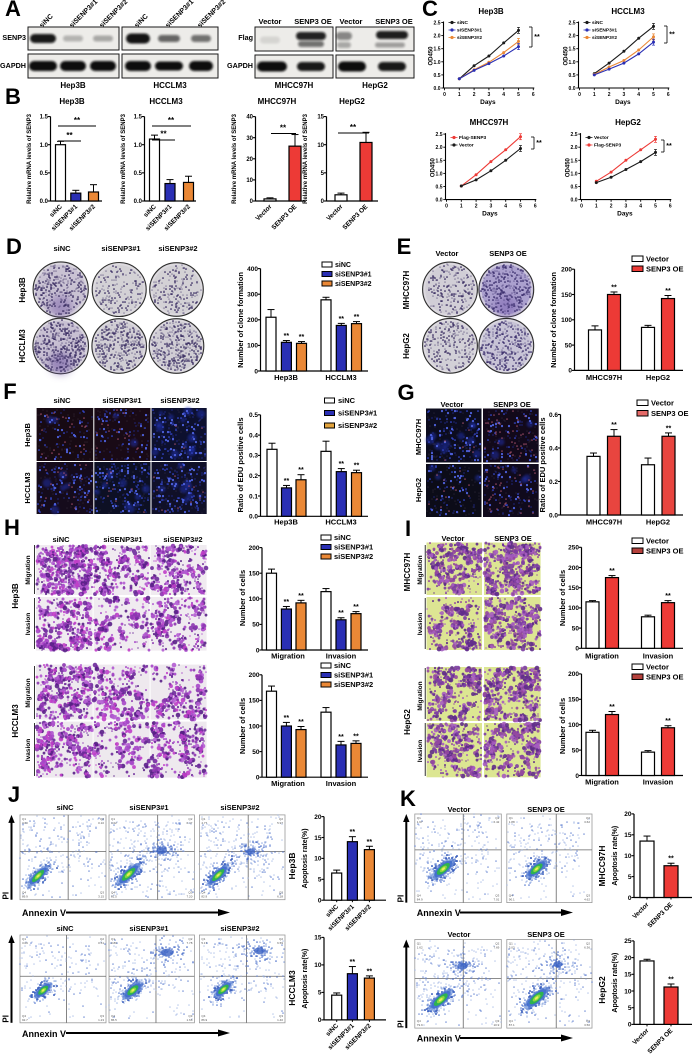  I want to click on svg-text: 1.67, so click(420, 822).